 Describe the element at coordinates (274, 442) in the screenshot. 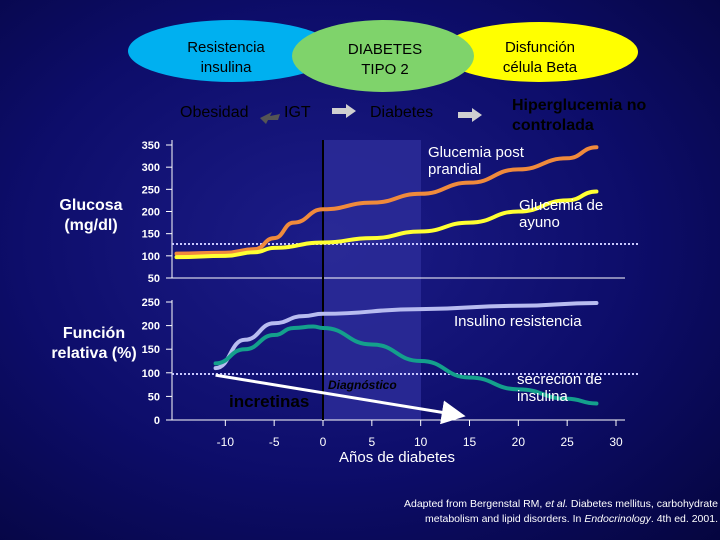

I see `x-tick-label: -5` at that location.